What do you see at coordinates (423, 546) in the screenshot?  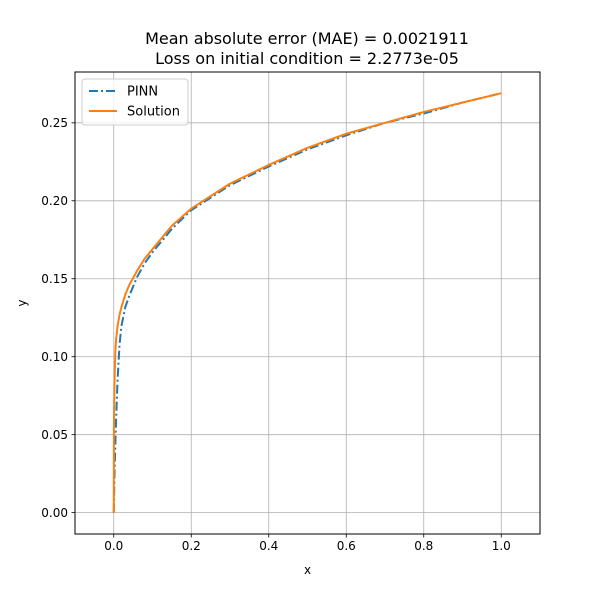 I see `x-tick-label: 0.8` at bounding box center [423, 546].